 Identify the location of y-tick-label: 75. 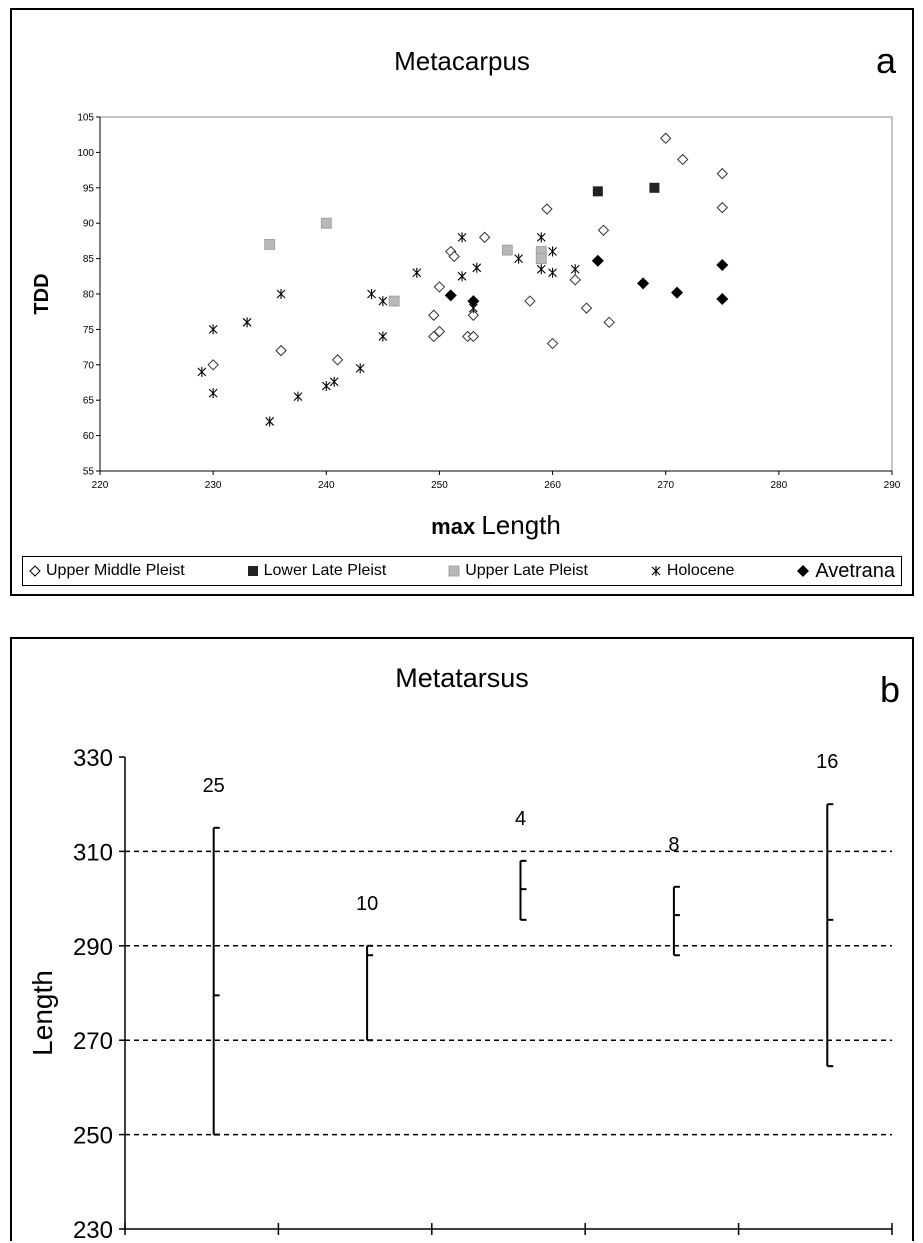
(89, 330).